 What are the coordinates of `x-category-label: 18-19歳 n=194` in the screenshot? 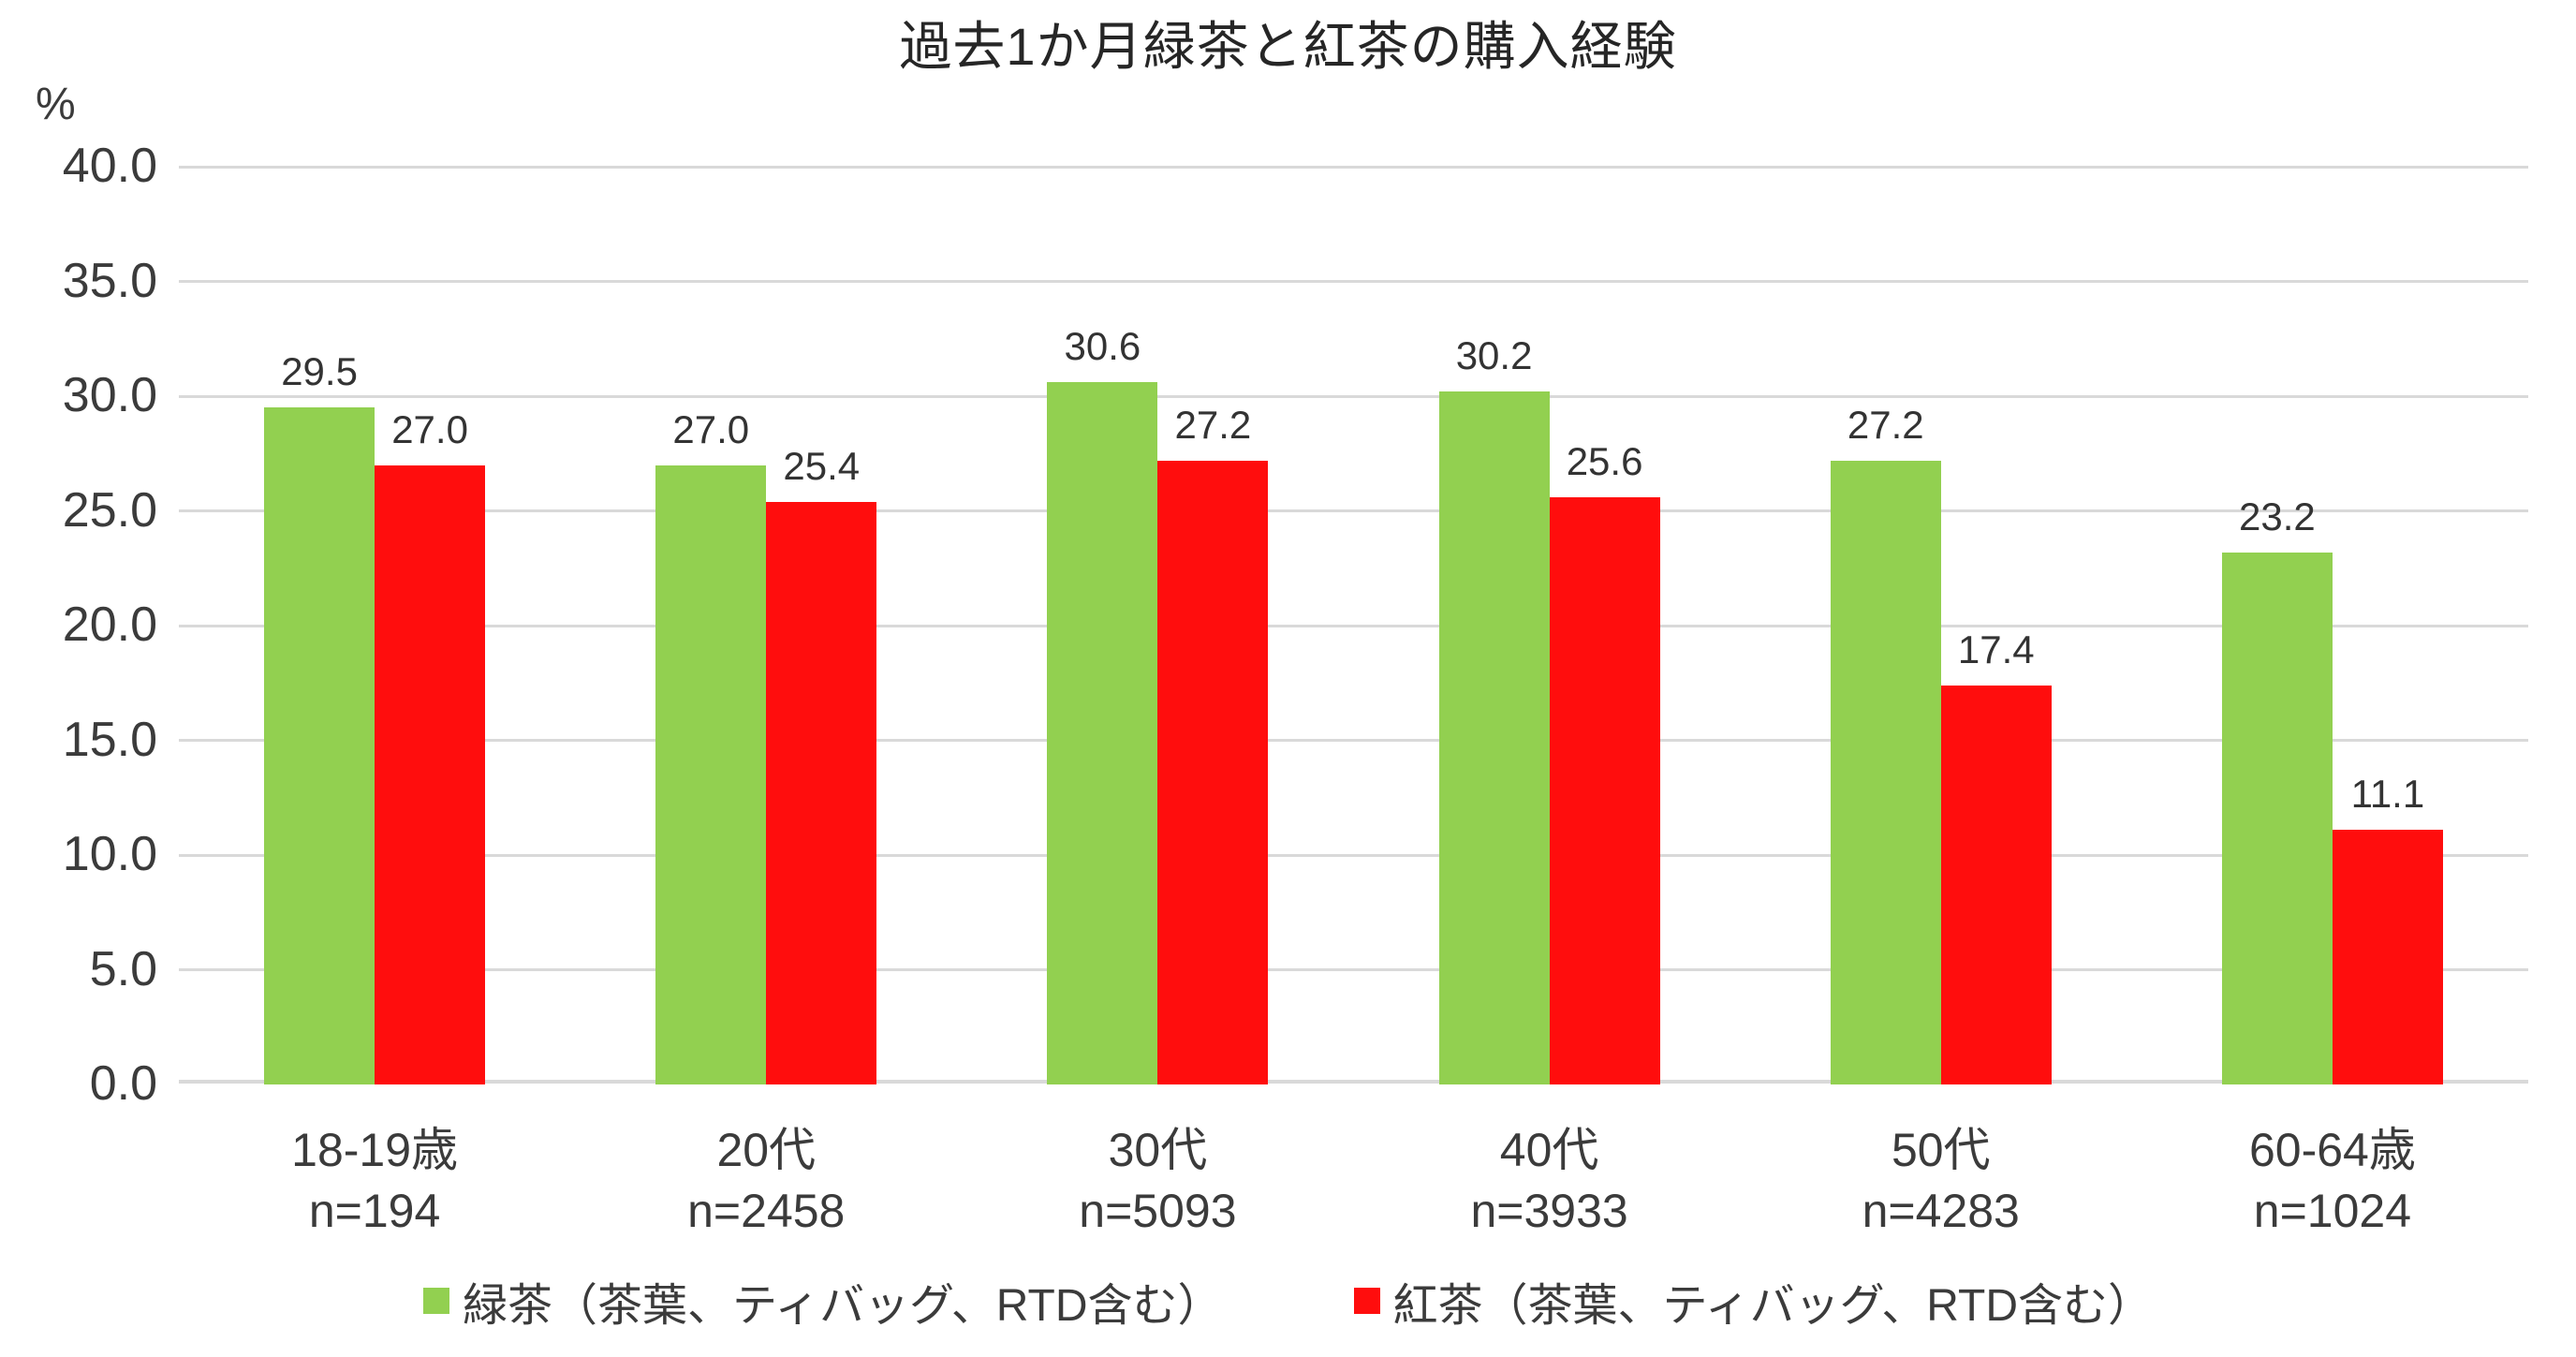 It's located at (374, 1181).